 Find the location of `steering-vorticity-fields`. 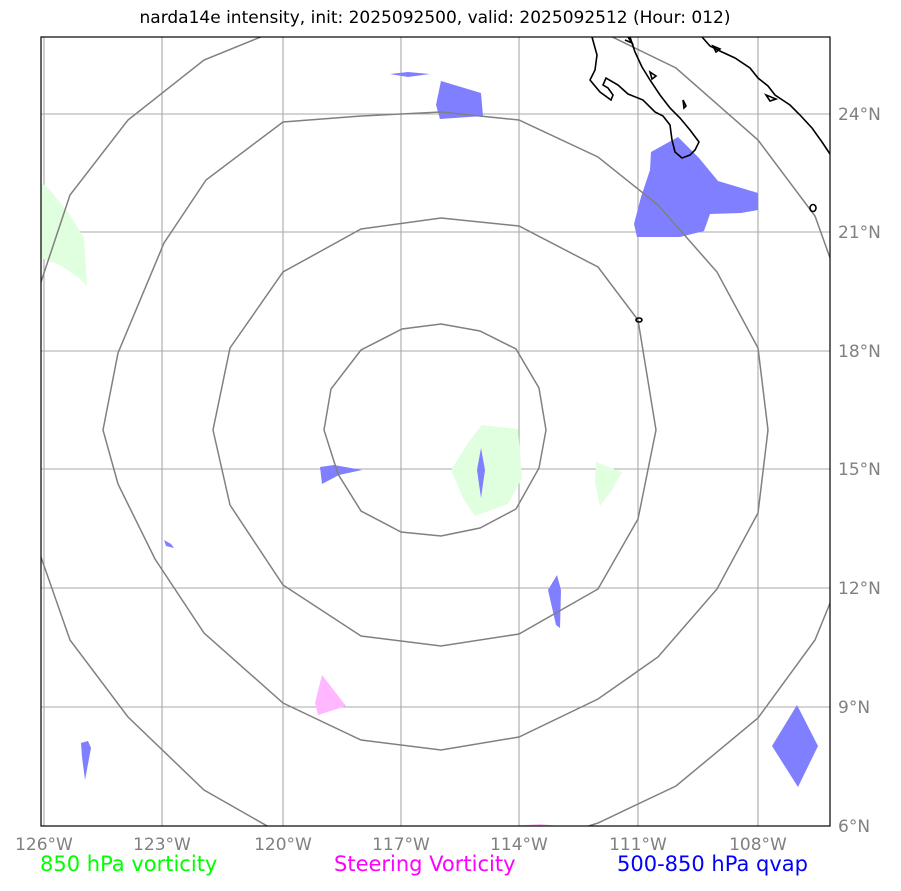

steering-vorticity-fields is located at coordinates (437, 750).